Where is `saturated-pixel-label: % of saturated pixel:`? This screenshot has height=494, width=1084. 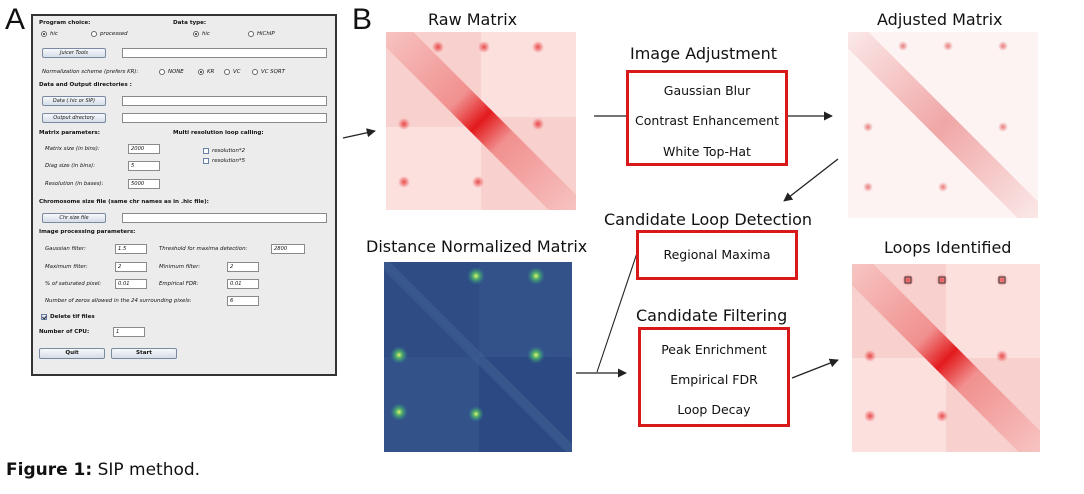
saturated-pixel-label: % of saturated pixel: is located at coordinates (73, 284).